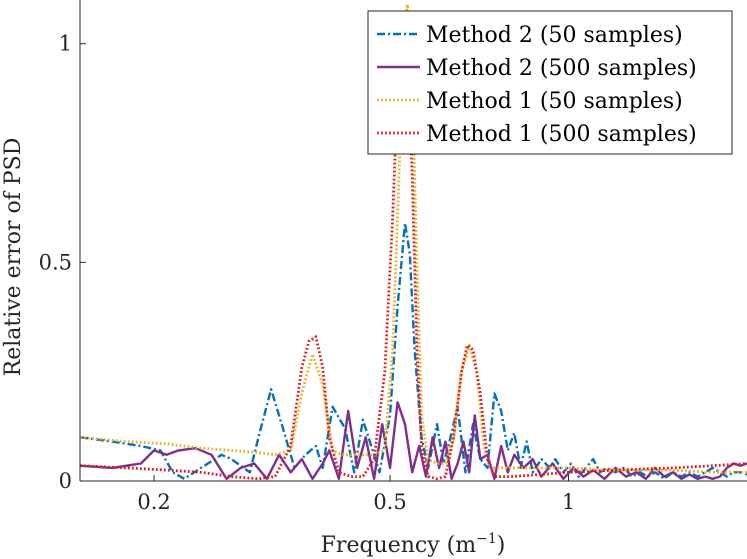 This screenshot has width=747, height=559. What do you see at coordinates (65, 44) in the screenshot?
I see `y-tick-label: 1` at bounding box center [65, 44].